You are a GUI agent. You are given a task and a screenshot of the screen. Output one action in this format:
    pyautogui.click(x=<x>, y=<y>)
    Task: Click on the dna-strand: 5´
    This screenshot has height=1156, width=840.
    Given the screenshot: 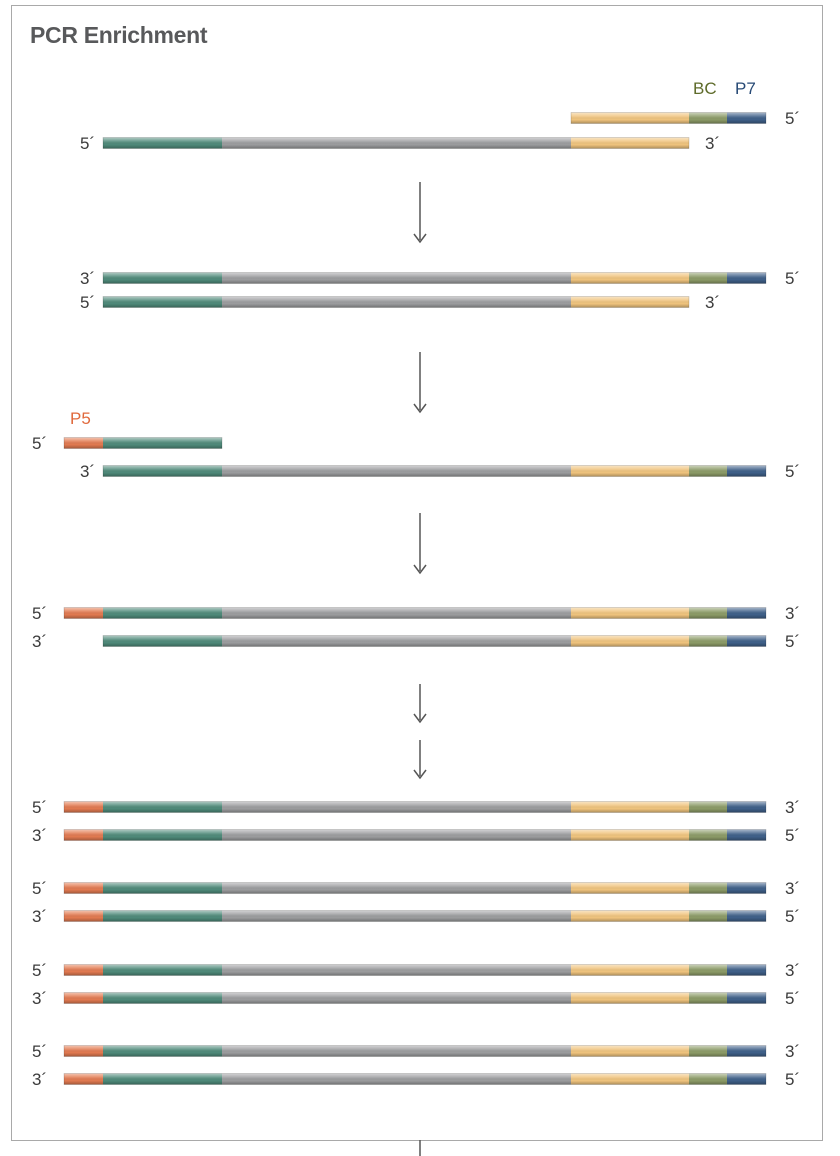 What is the action you would take?
    pyautogui.click(x=127, y=443)
    